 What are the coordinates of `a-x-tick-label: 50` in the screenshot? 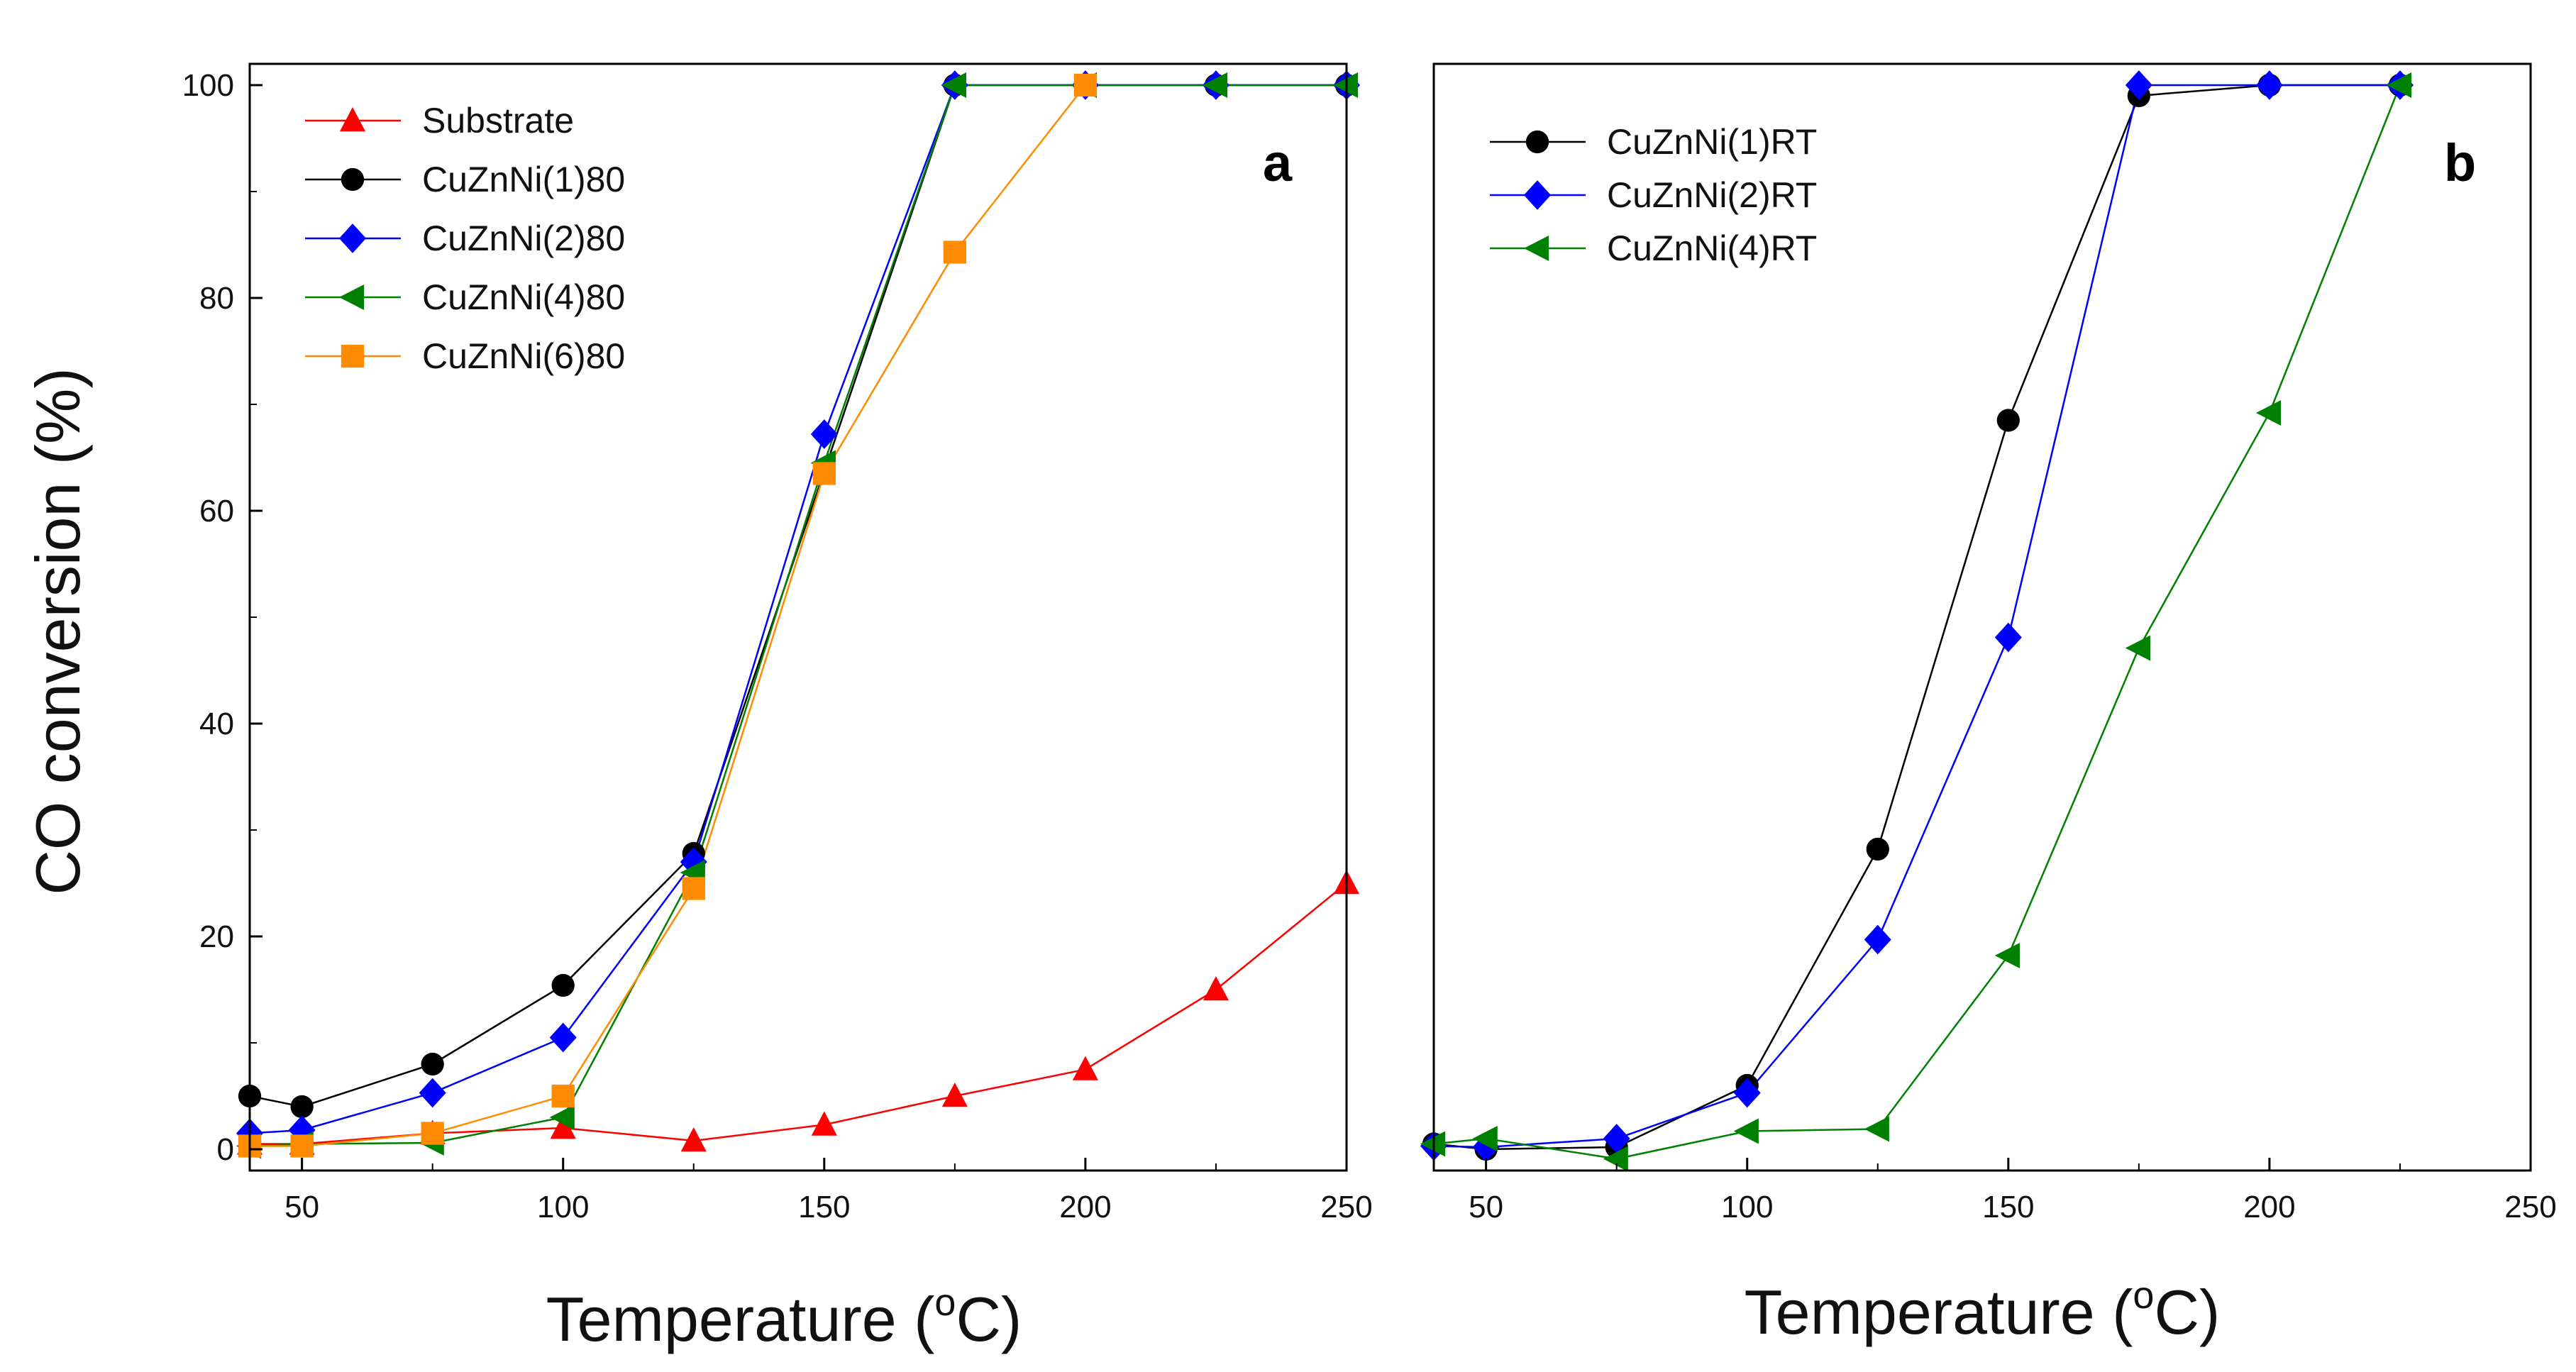 It's located at (301, 1207).